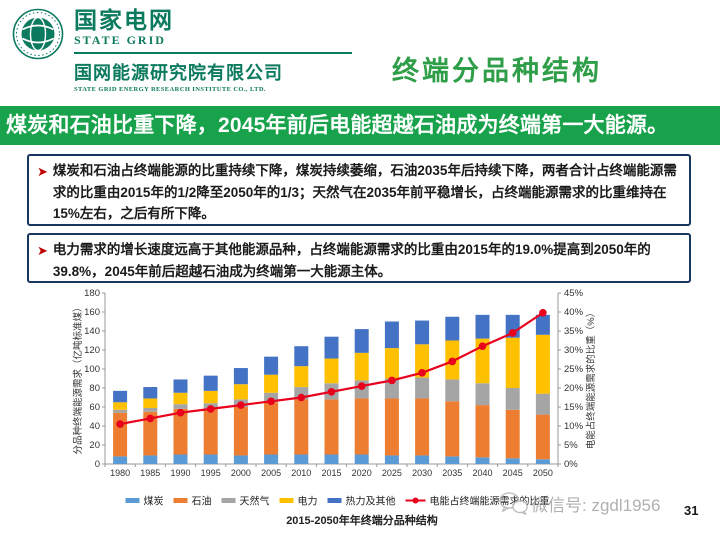  Describe the element at coordinates (94, 388) in the screenshot. I see `svg-text: 80` at that location.